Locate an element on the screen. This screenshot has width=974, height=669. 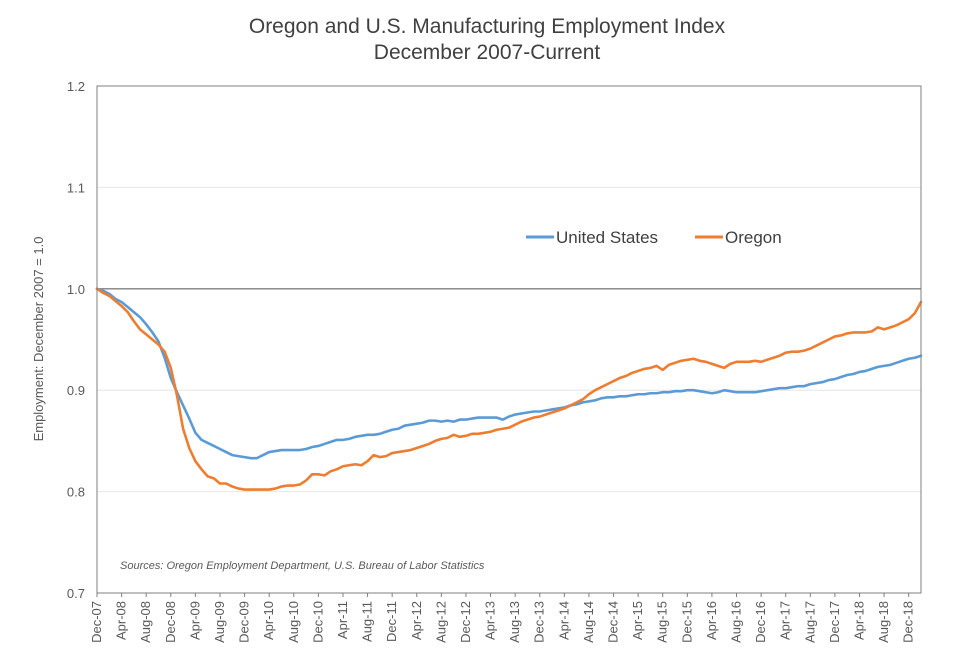
x-tick-label: Apr-14 is located at coordinates (563, 620).